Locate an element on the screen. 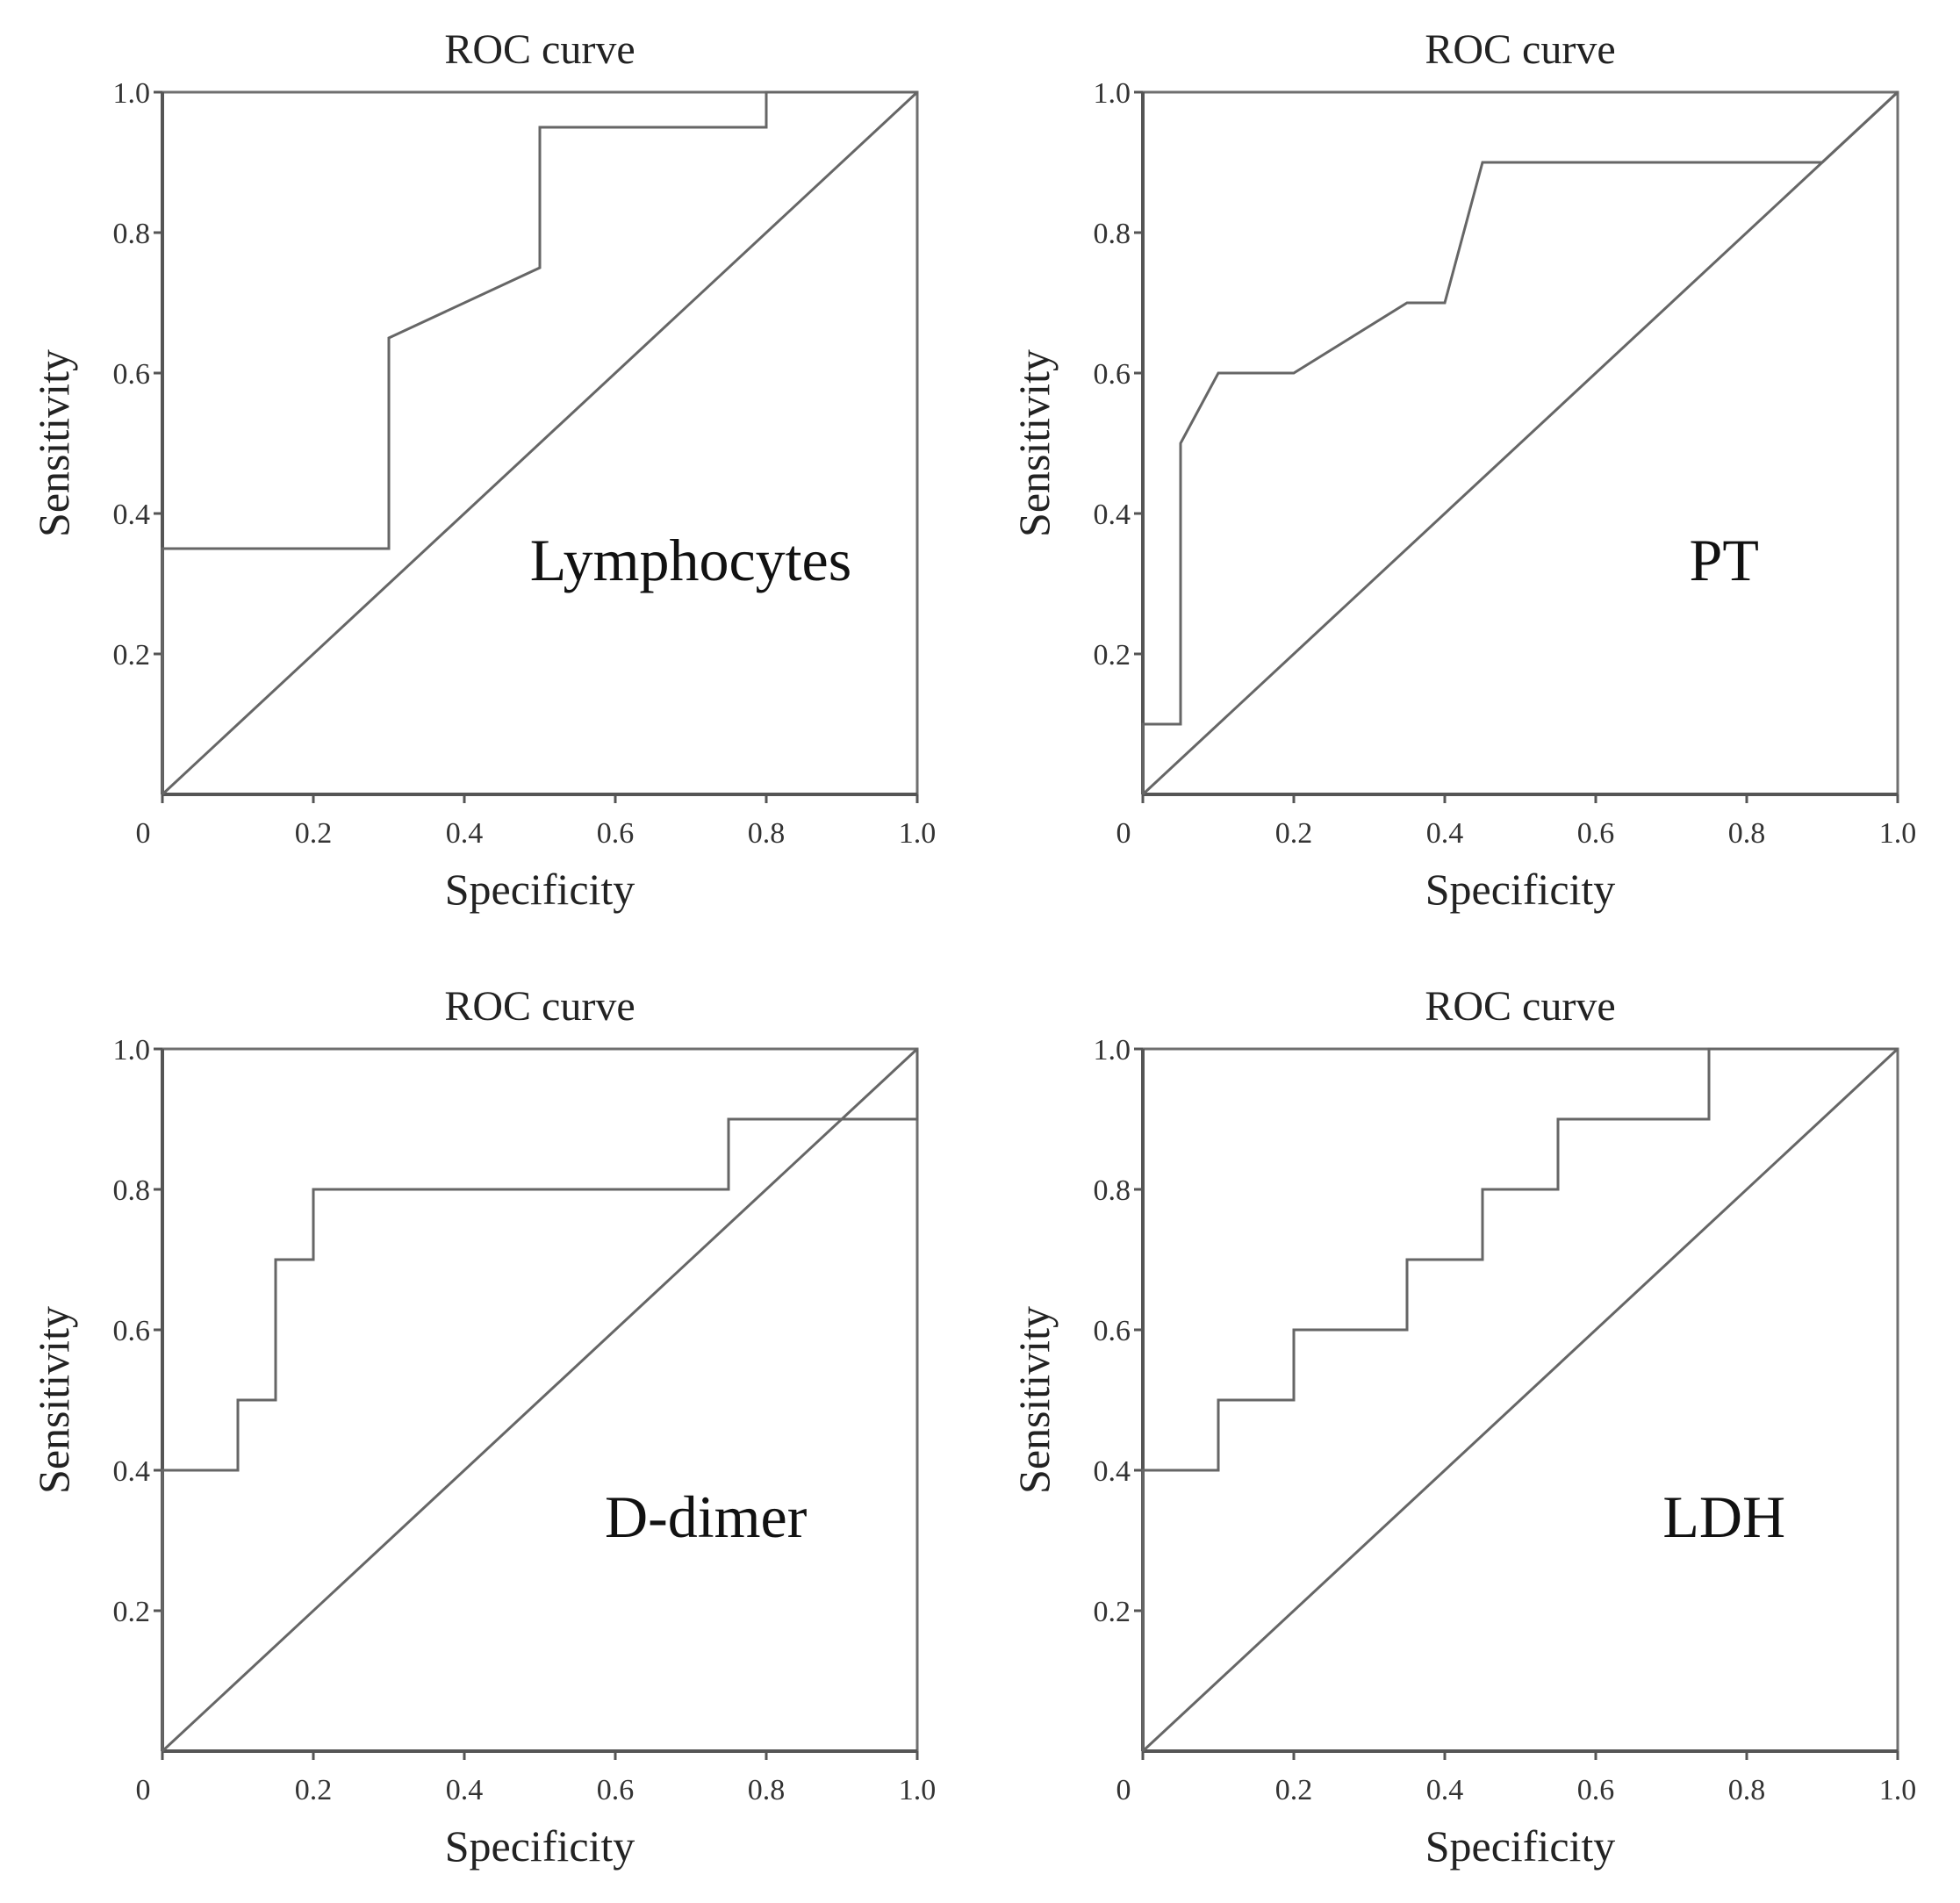  chart-annotation: Lymphocytes is located at coordinates (690, 560).